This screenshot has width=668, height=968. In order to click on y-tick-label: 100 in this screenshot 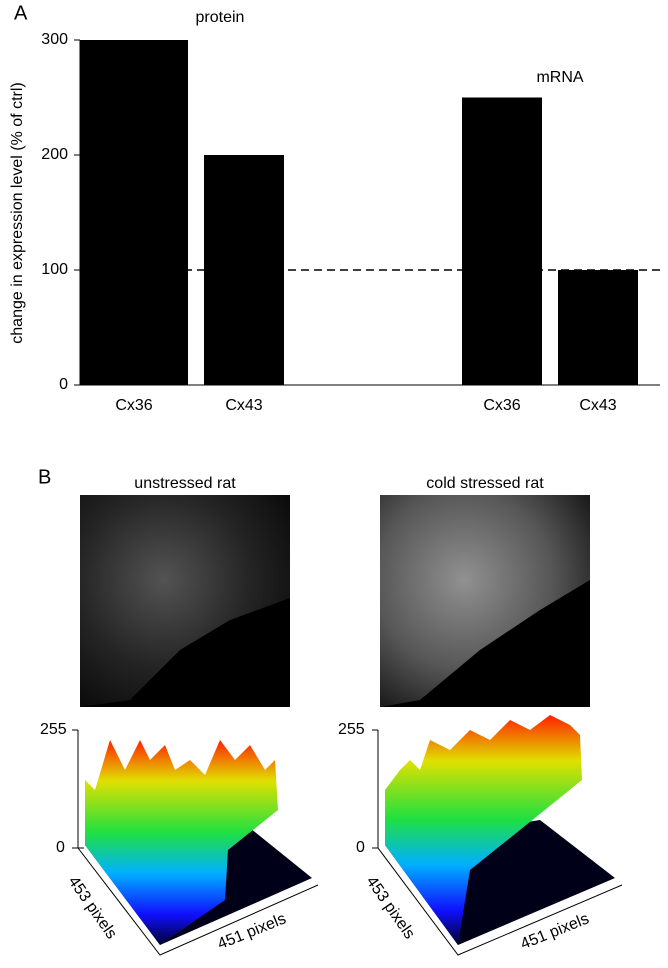, I will do `click(54, 269)`.